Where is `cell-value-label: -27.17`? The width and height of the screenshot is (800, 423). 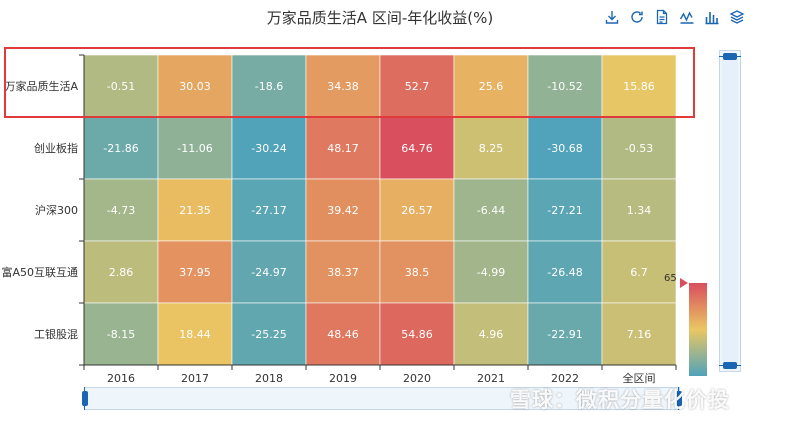 cell-value-label: -27.17 is located at coordinates (268, 210).